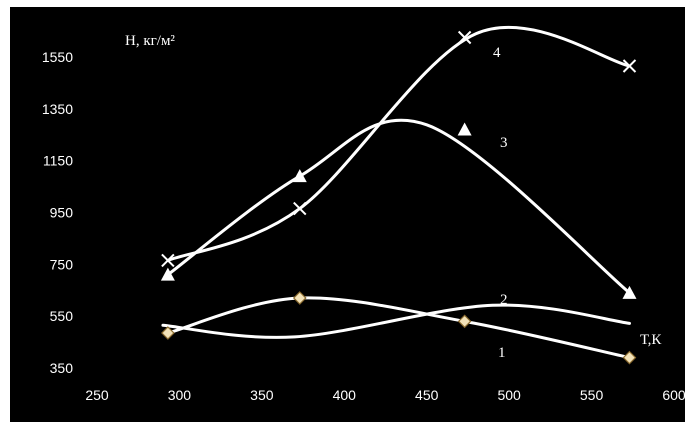  What do you see at coordinates (262, 395) in the screenshot?
I see `x-tick-label: 350` at bounding box center [262, 395].